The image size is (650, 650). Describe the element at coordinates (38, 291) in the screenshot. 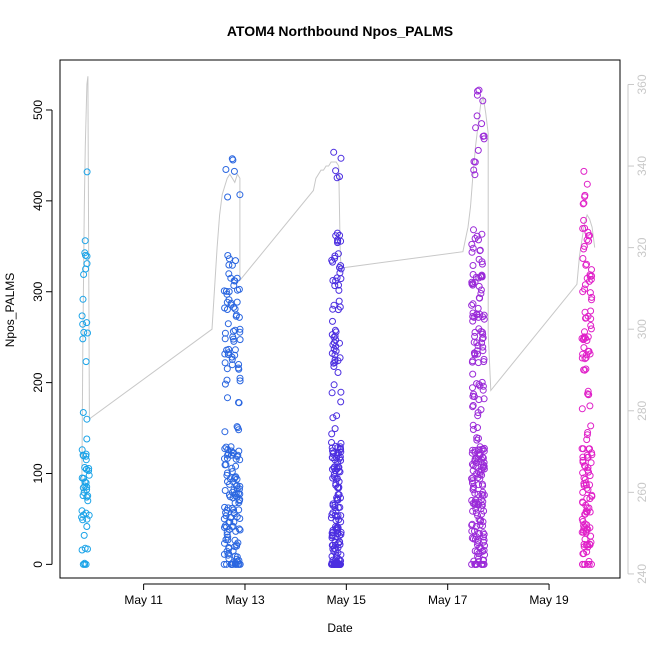

I see `y-tick-label: 300` at that location.